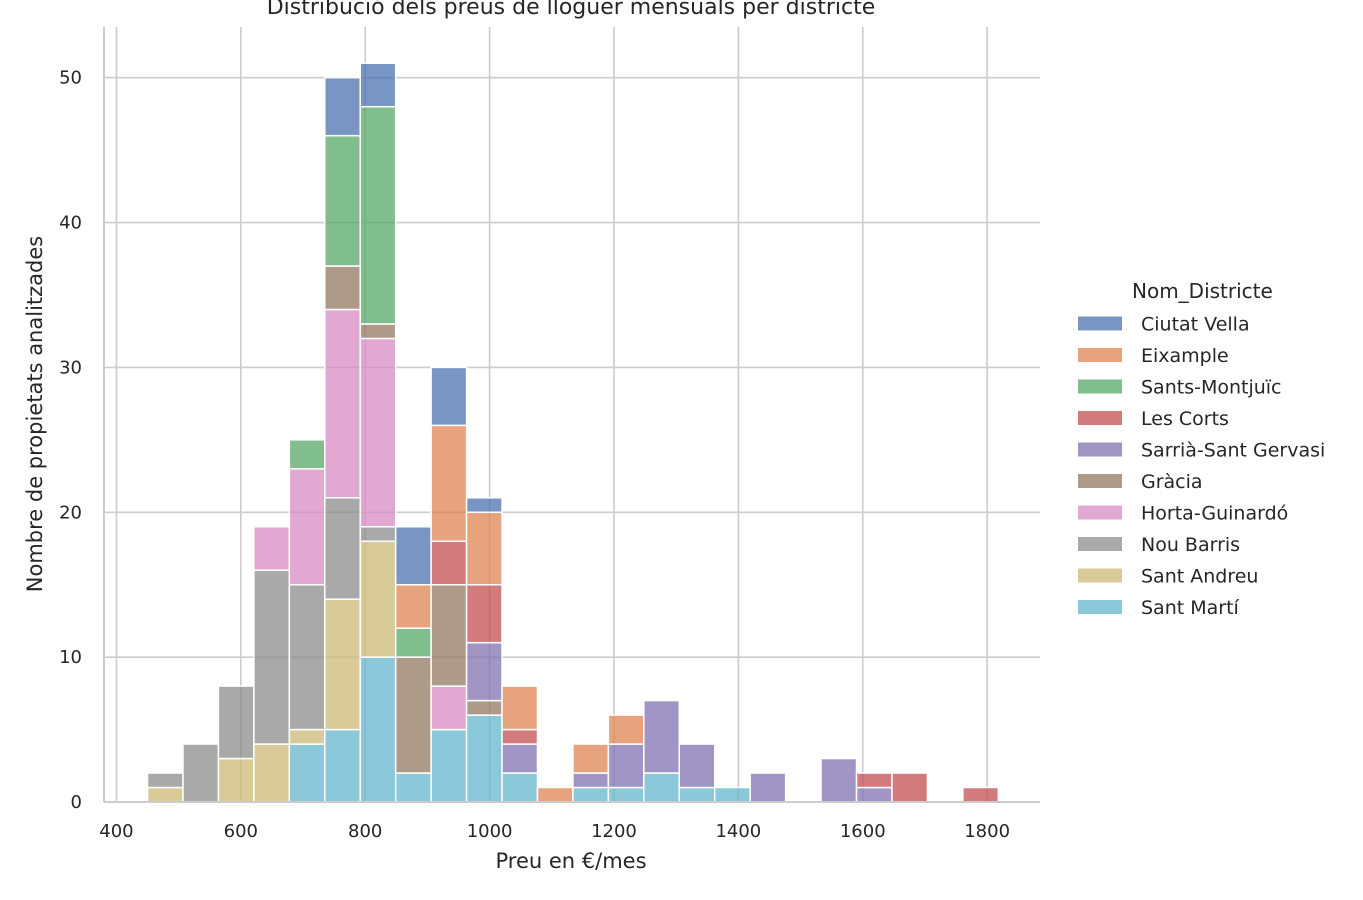 This screenshot has height=900, width=1363. What do you see at coordinates (1190, 608) in the screenshot?
I see `legend-label: Sant Martí` at bounding box center [1190, 608].